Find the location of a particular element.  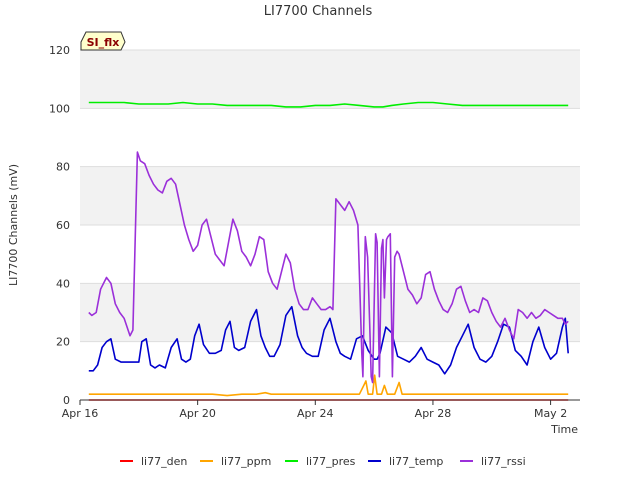

legend-label: li77_temp is located at coordinates (416, 461).